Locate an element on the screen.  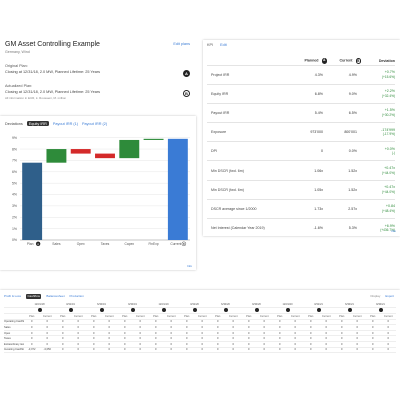
x-tick-label: Current is located at coordinates (175, 244).